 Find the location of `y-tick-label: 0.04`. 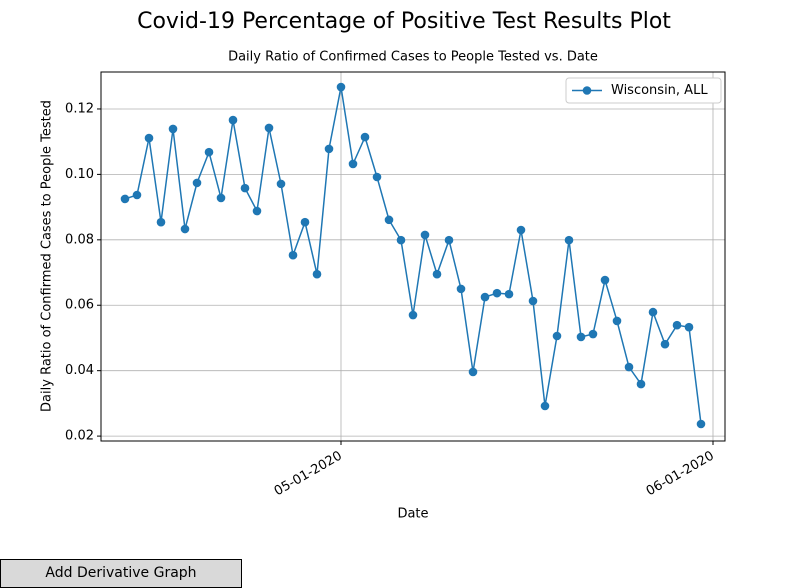

y-tick-label: 0.04 is located at coordinates (79, 370).